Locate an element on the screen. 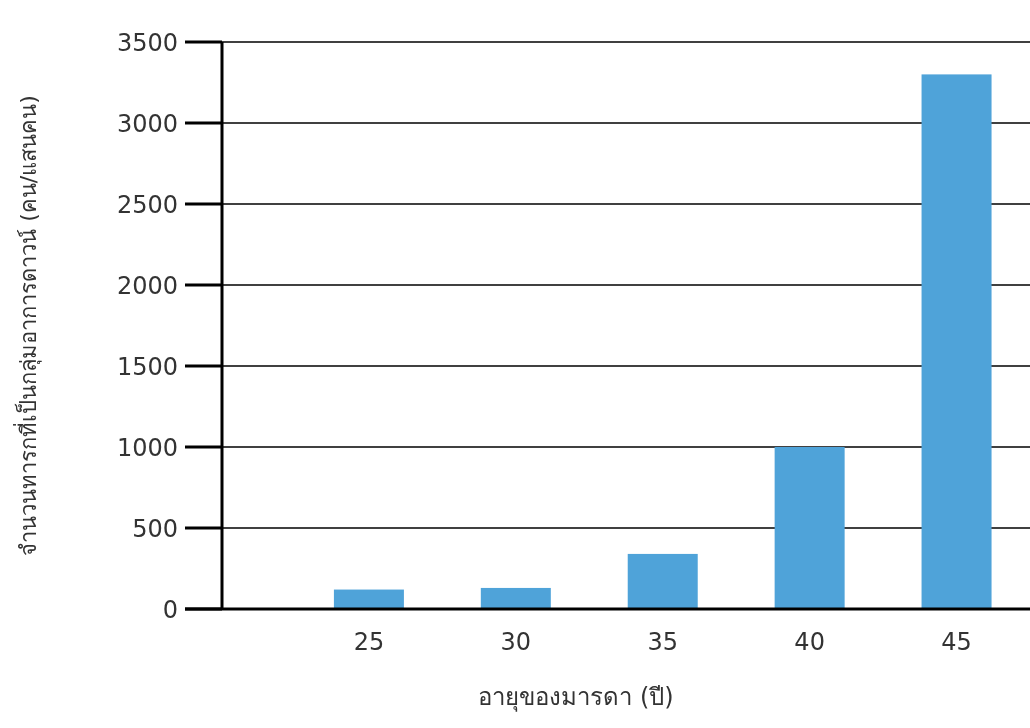 The image size is (1030, 728). x-tick-label: 25 is located at coordinates (369, 642).